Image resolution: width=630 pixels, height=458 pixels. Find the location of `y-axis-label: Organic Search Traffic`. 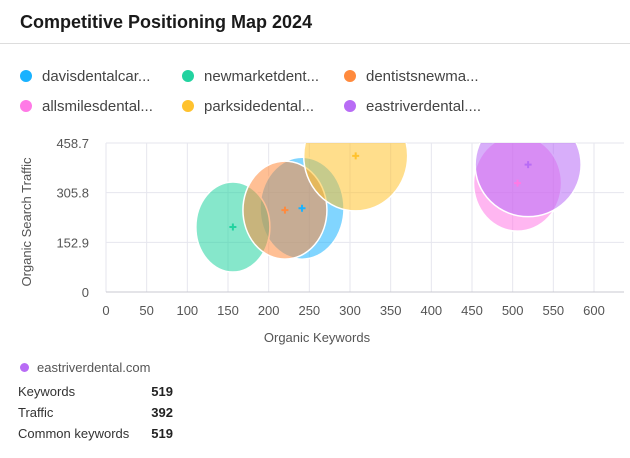

y-axis-label: Organic Search Traffic is located at coordinates (26, 222).